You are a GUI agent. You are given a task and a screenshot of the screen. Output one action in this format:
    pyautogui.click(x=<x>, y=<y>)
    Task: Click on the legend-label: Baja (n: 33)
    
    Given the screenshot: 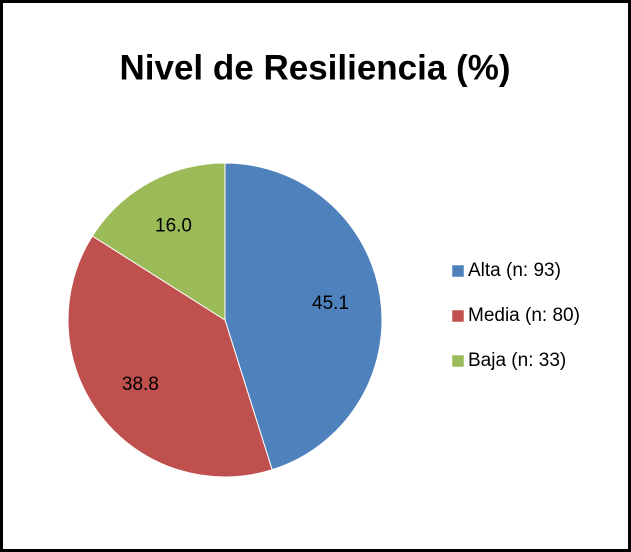 What is the action you would take?
    pyautogui.click(x=517, y=360)
    